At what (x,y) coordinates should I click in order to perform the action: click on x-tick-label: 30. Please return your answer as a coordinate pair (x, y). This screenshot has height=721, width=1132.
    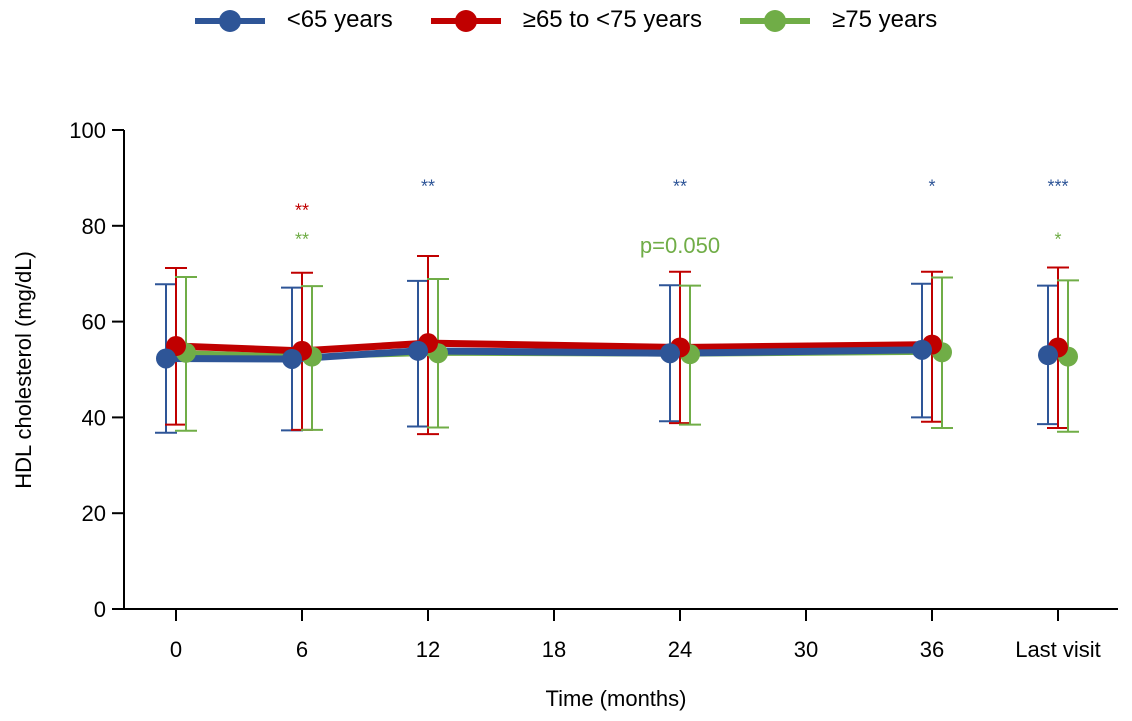
    Looking at the image, I should click on (806, 649).